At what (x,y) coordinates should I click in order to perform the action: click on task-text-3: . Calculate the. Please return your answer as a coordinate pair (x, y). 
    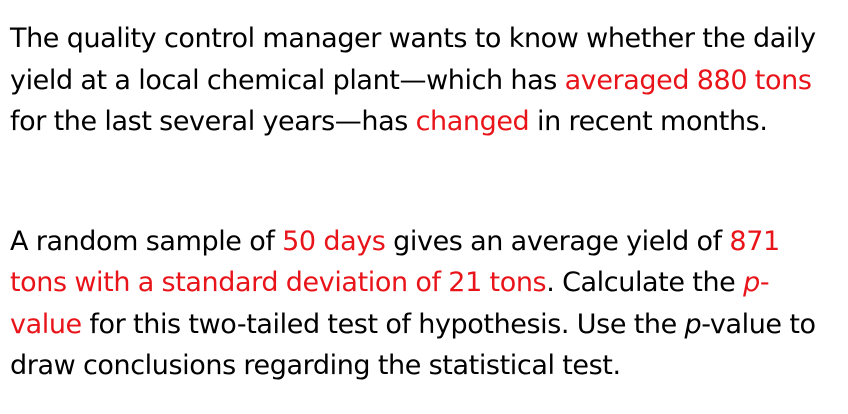
    Looking at the image, I should click on (645, 282).